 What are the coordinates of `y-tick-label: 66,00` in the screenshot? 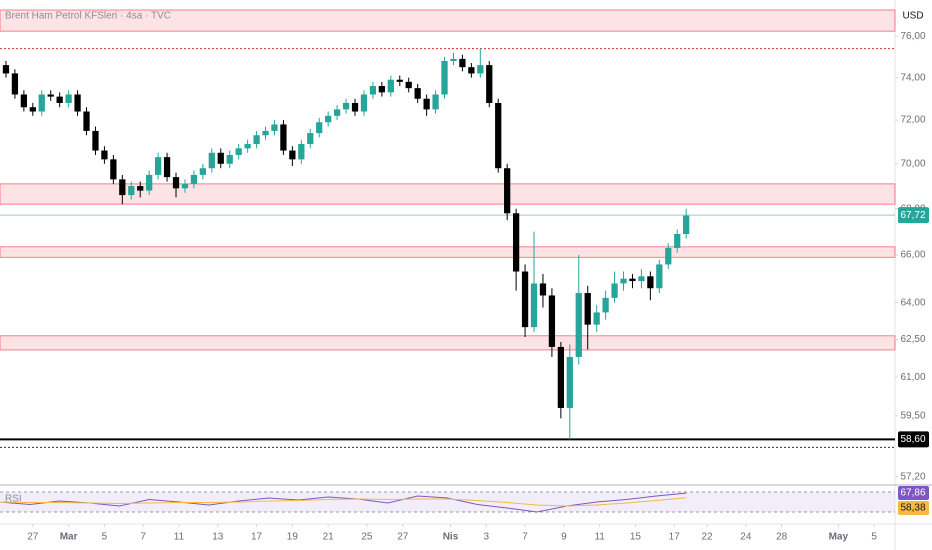 It's located at (912, 255).